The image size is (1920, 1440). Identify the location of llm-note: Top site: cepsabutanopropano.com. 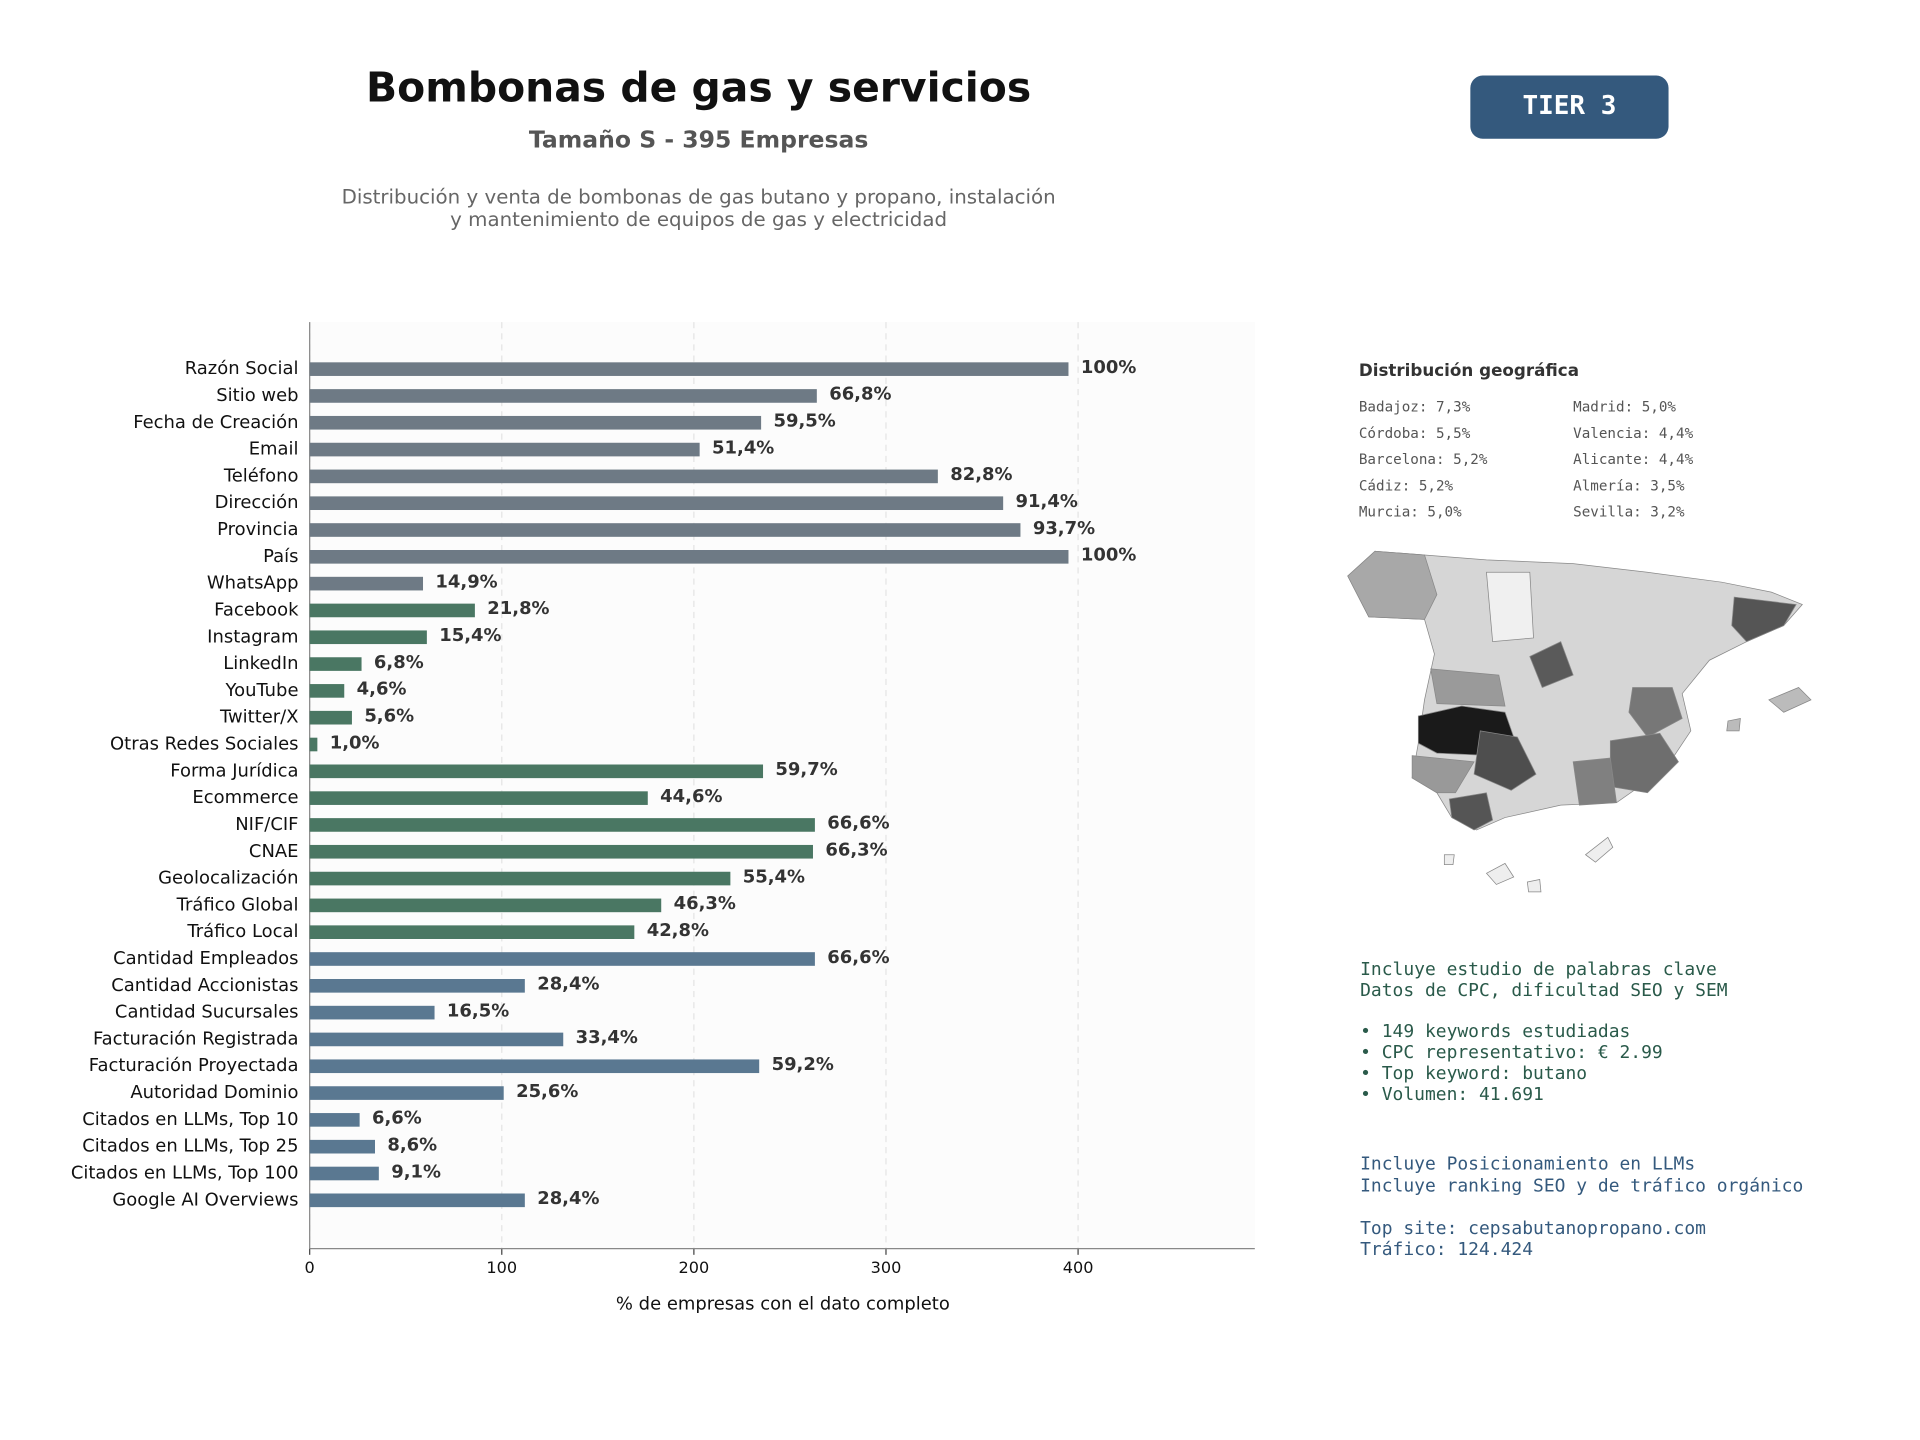
(1533, 1228).